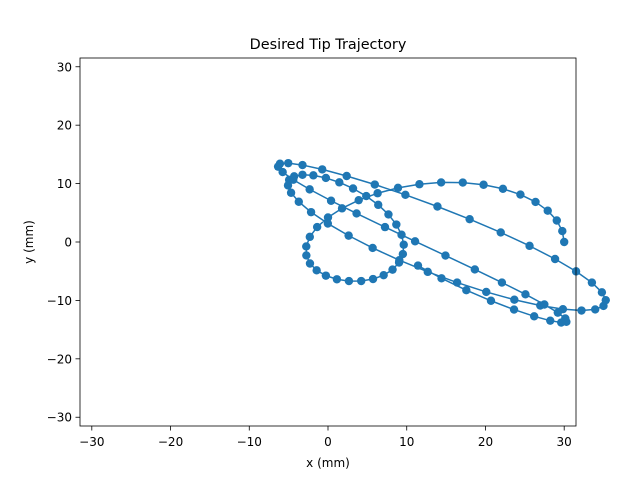  What do you see at coordinates (249, 442) in the screenshot?
I see `x-tick-label: −10` at bounding box center [249, 442].